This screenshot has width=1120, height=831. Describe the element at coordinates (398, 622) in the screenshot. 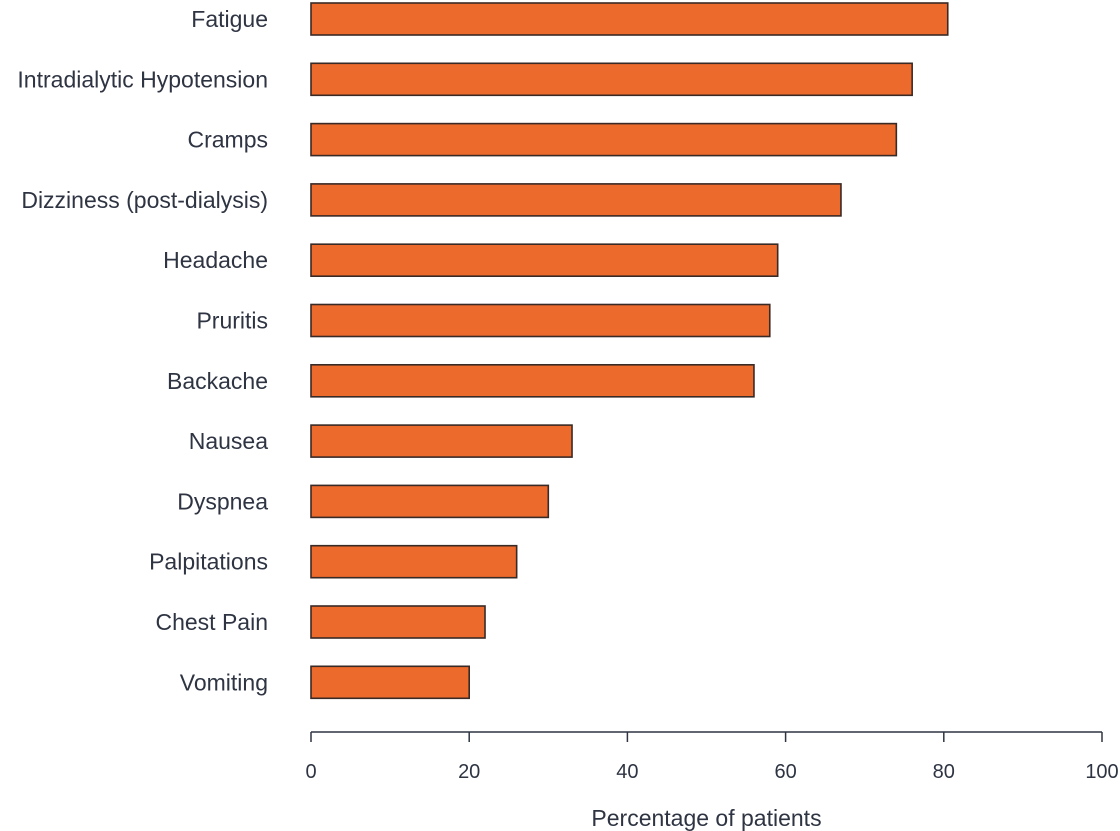

I see `bar-chest-pain` at that location.